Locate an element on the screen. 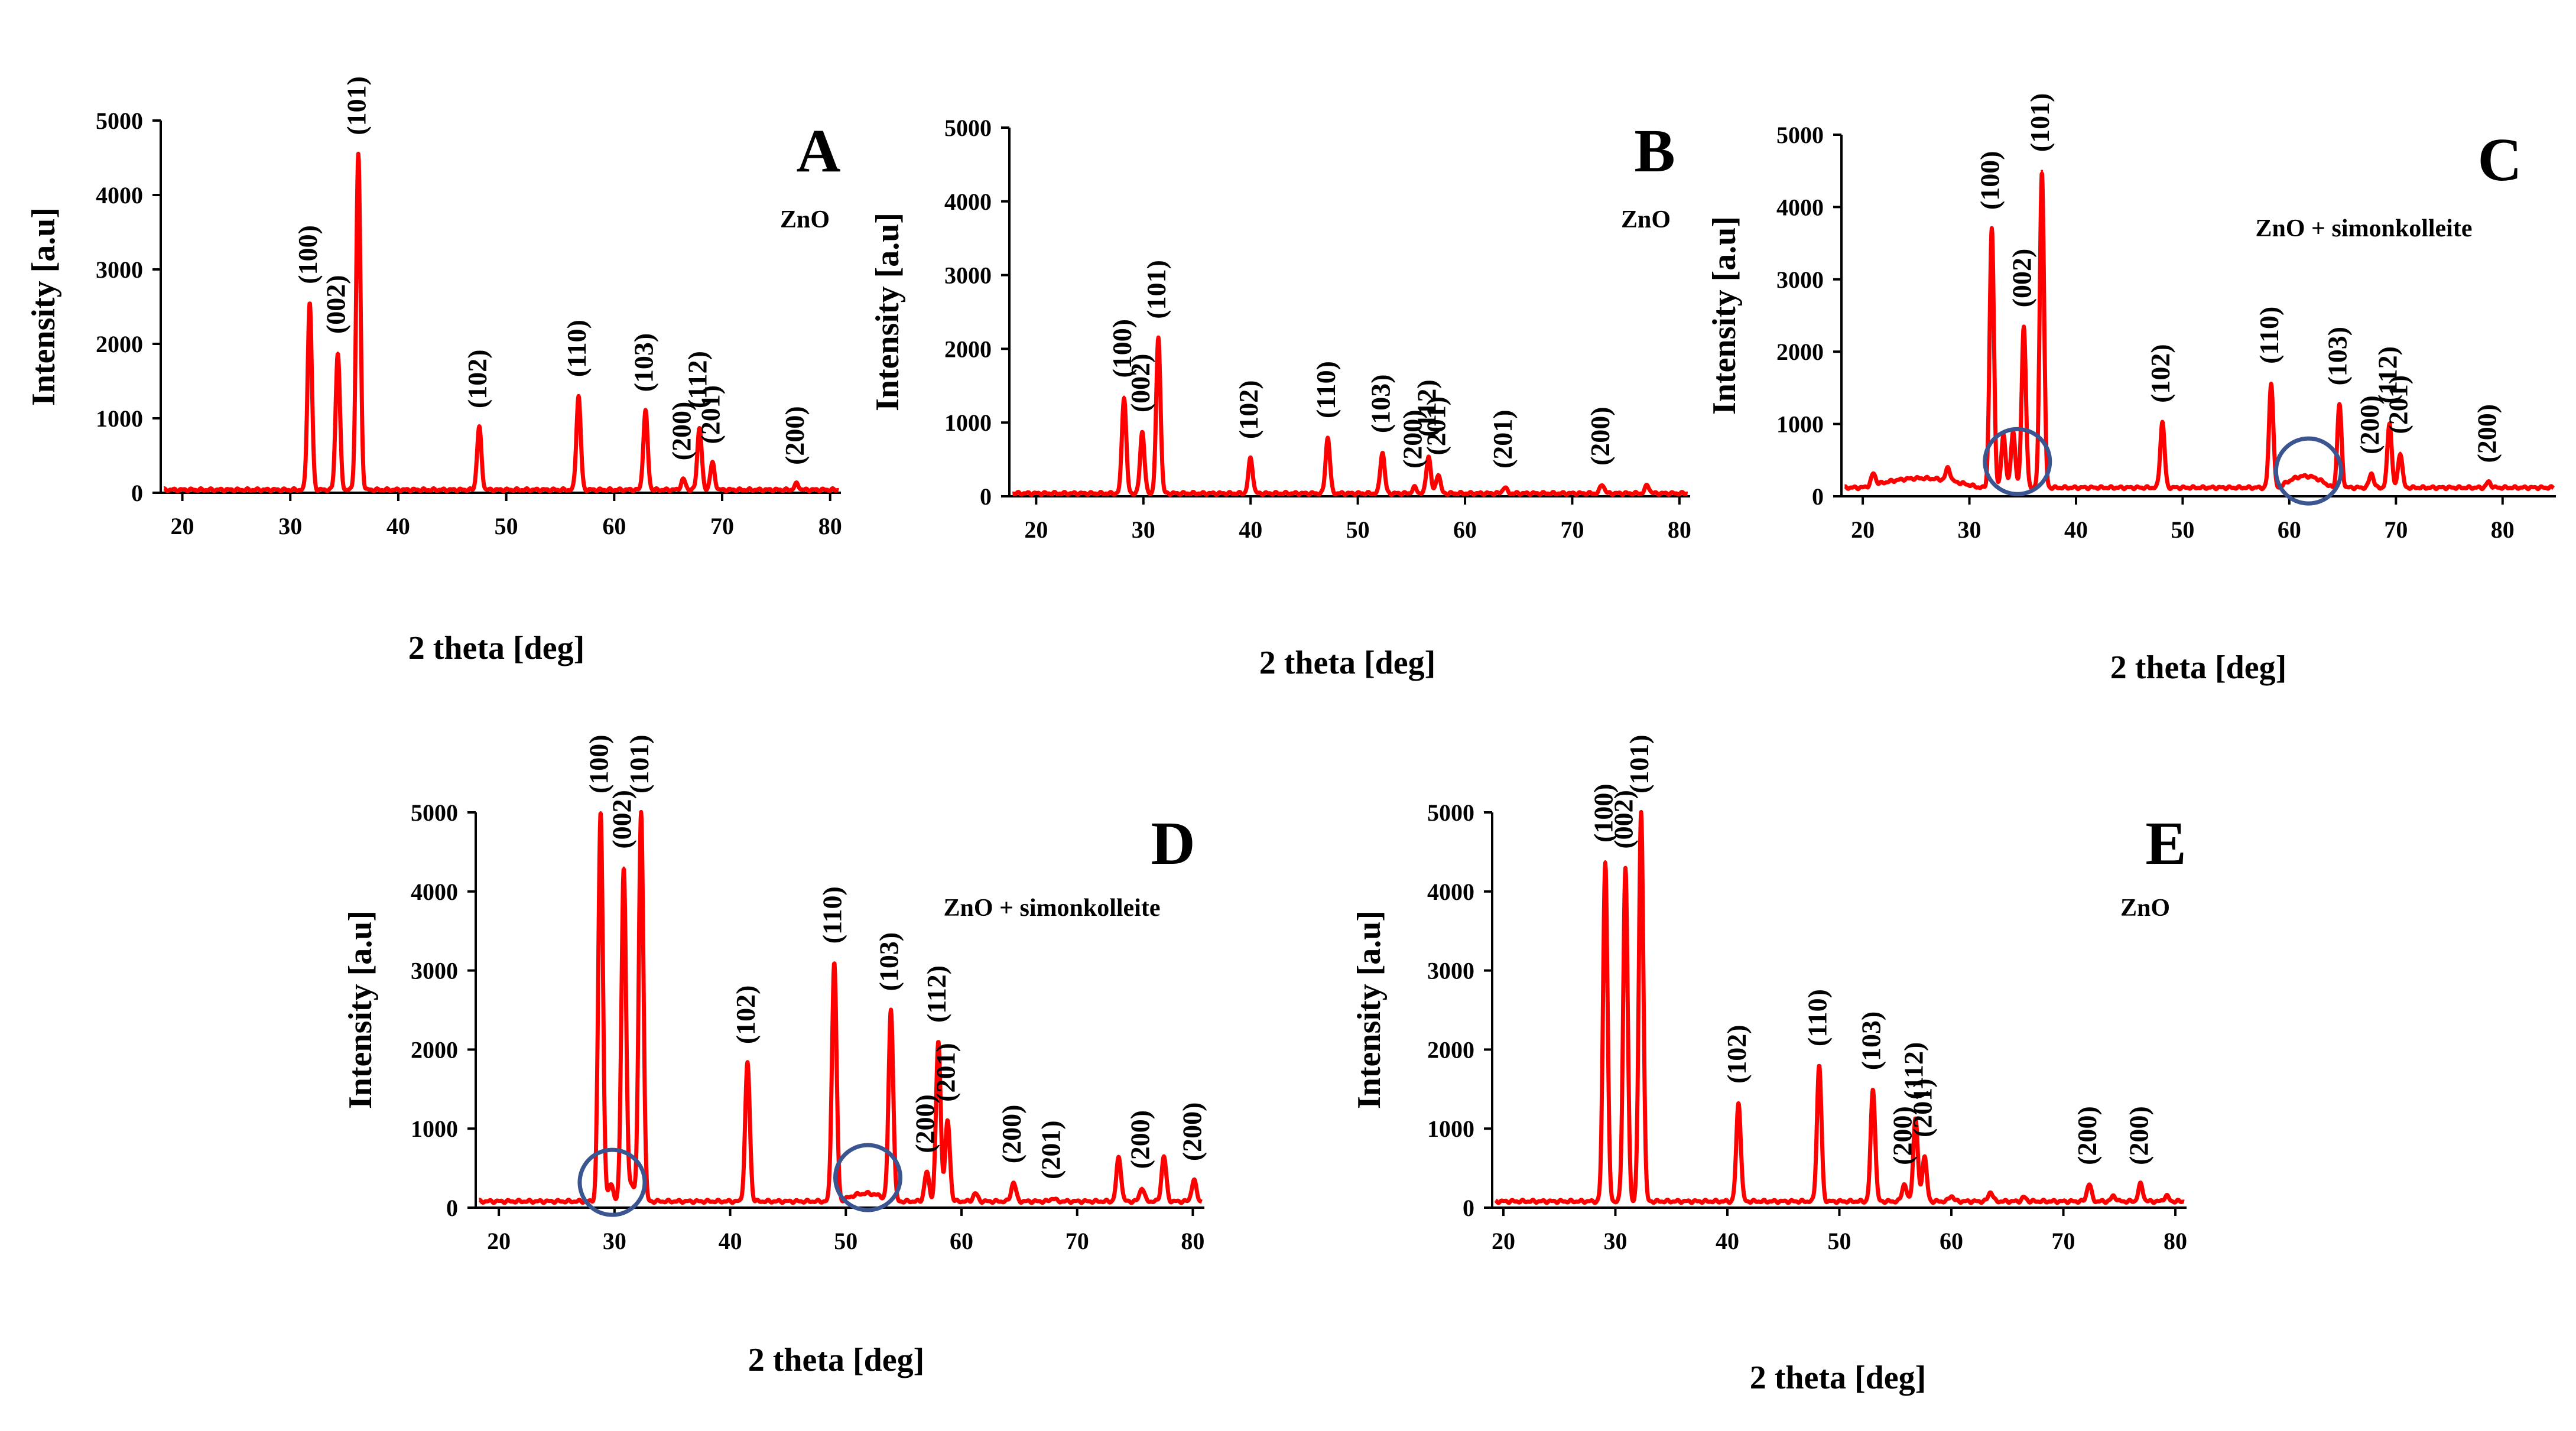  y-axis-label: Intensity [a.u] is located at coordinates (887, 312).